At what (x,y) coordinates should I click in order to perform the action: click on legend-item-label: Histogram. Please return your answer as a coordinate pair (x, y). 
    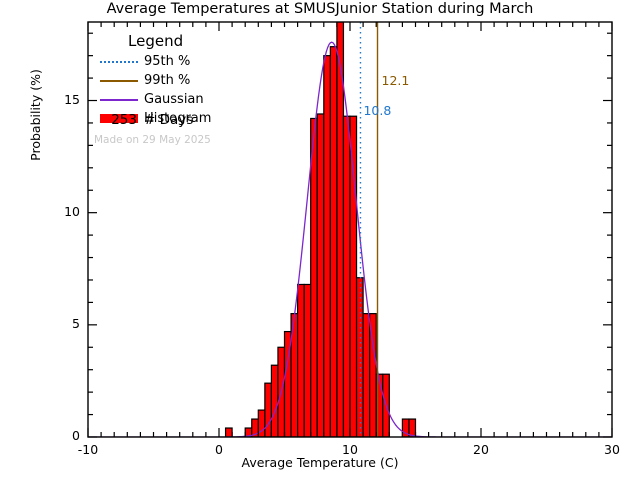
    Looking at the image, I should click on (178, 118).